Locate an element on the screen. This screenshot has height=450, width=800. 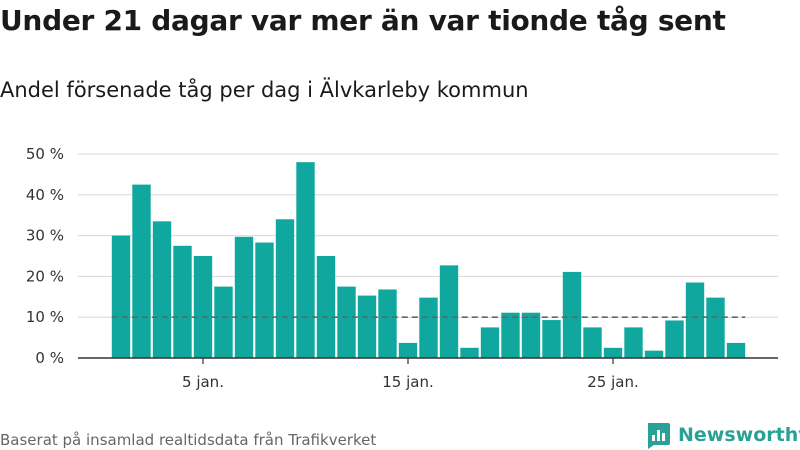
brand-logo: Newsworthy is located at coordinates (722, 435).